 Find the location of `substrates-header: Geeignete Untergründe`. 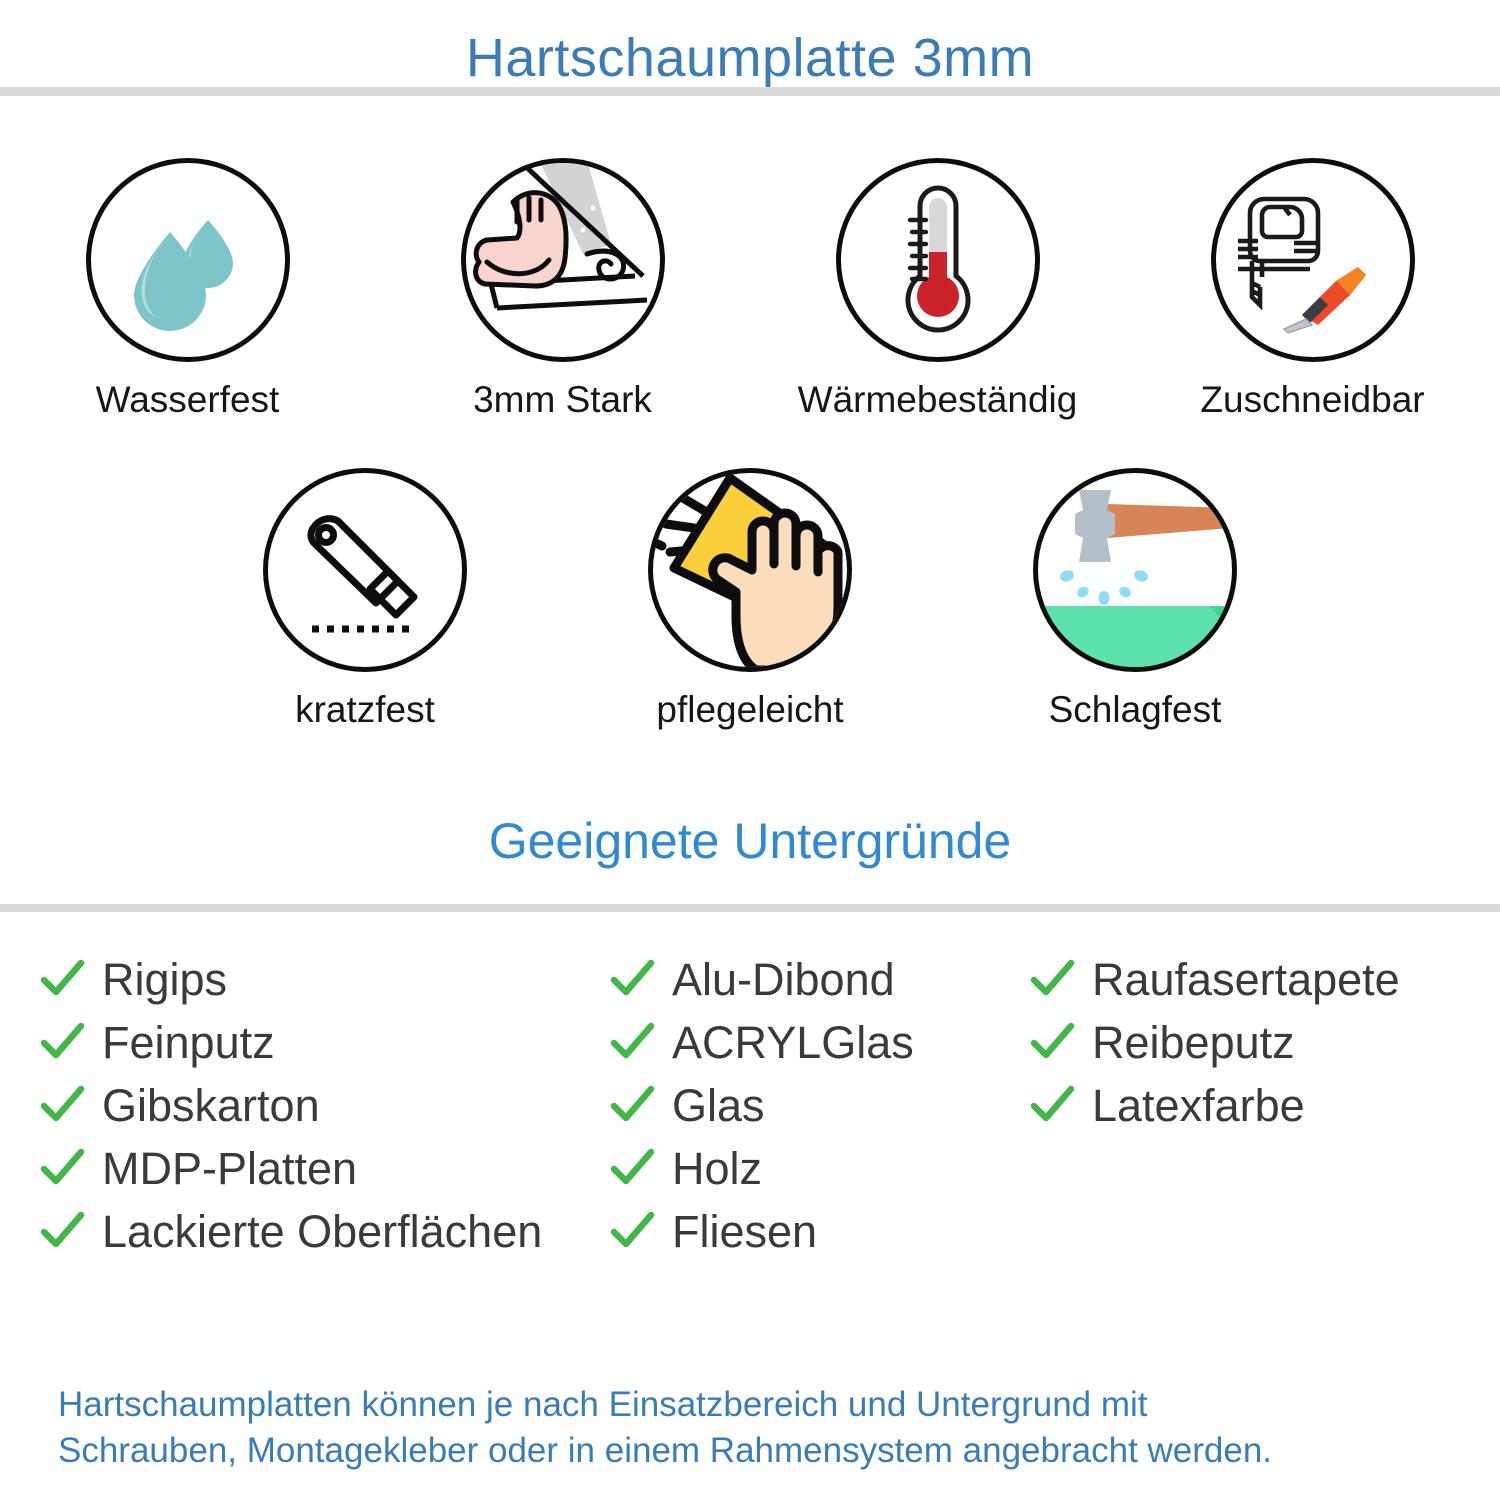

substrates-header: Geeignete Untergründe is located at coordinates (750, 841).